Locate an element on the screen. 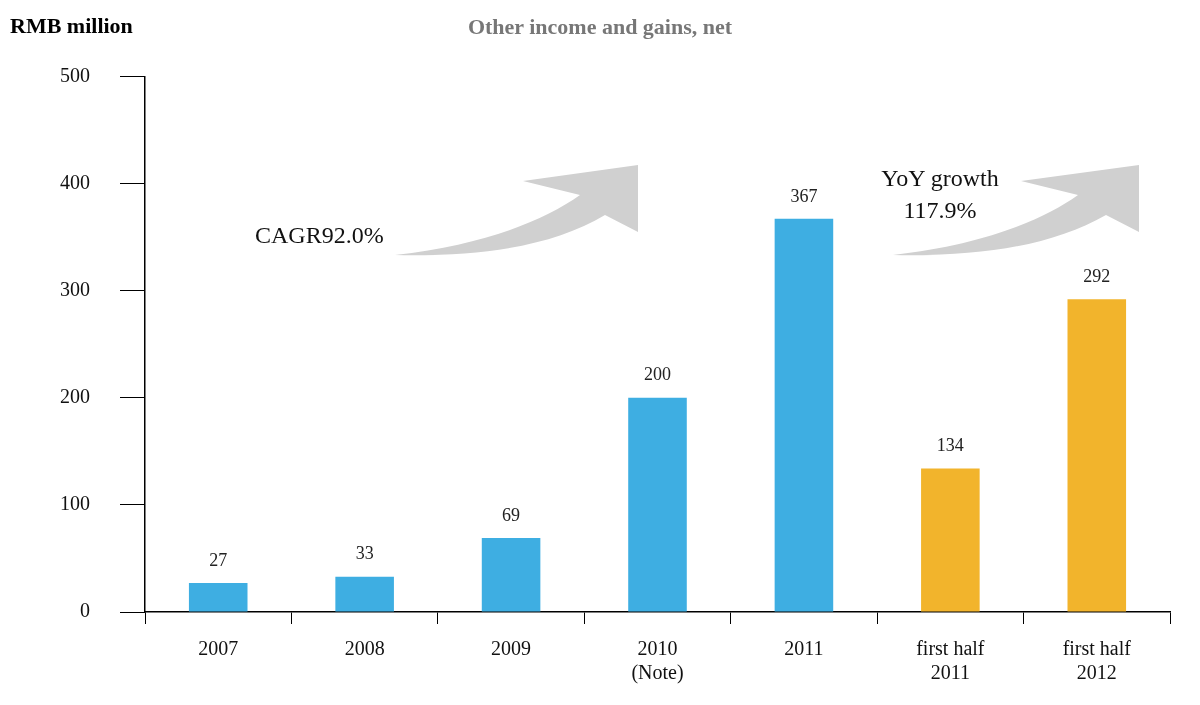  x-tick-label: 2008 is located at coordinates (364, 648).